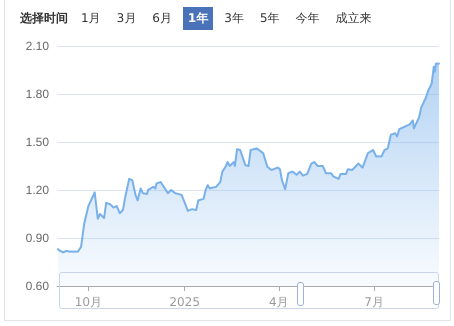  What do you see at coordinates (38, 238) in the screenshot?
I see `y-tick-label: 0.90` at bounding box center [38, 238].